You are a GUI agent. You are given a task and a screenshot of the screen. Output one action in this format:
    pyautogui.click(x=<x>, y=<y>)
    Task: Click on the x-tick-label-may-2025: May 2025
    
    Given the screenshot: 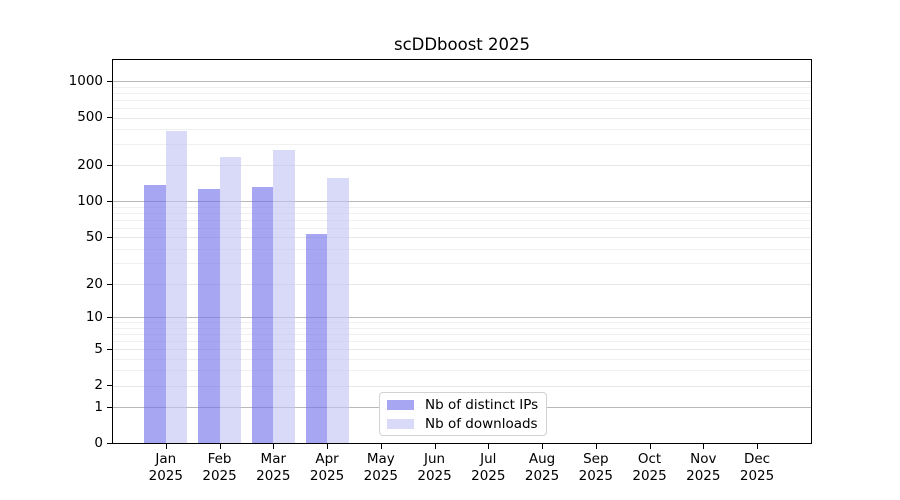 What is the action you would take?
    pyautogui.click(x=380, y=467)
    